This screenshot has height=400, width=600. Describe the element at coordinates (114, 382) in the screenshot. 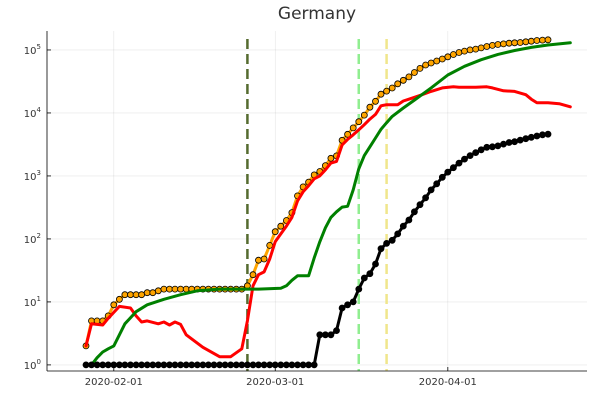

I see `x-tick-label: 2020-02-01` at that location.